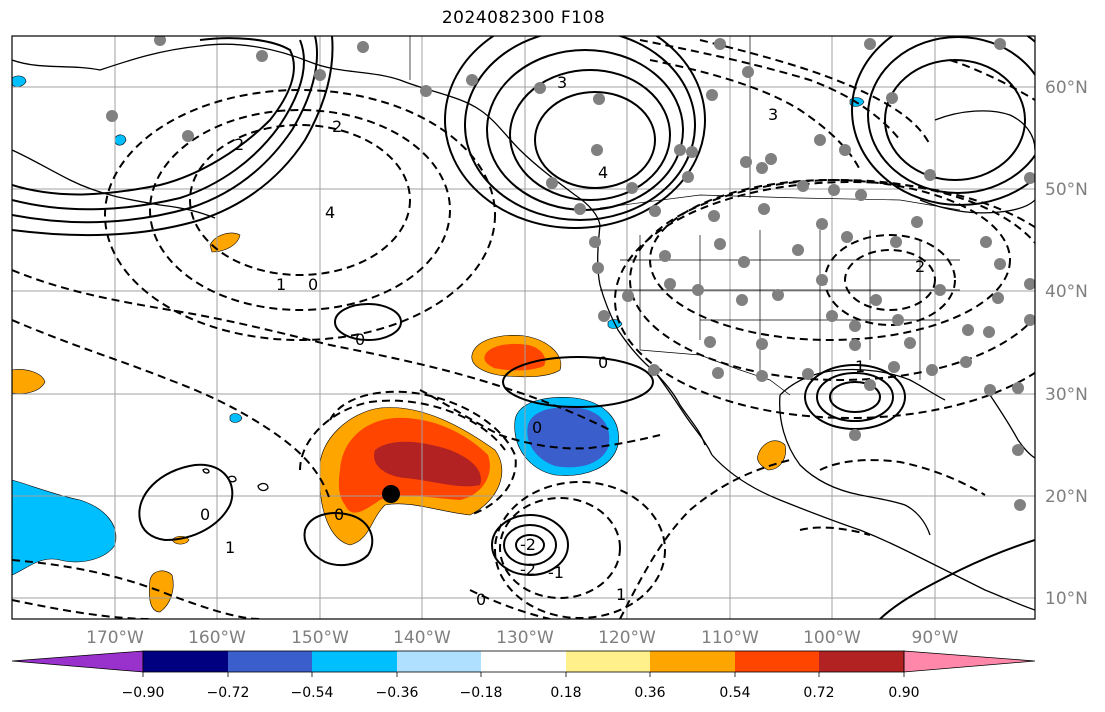 The image size is (1105, 712). What do you see at coordinates (525, 638) in the screenshot?
I see `lon-label: 130°W` at bounding box center [525, 638].